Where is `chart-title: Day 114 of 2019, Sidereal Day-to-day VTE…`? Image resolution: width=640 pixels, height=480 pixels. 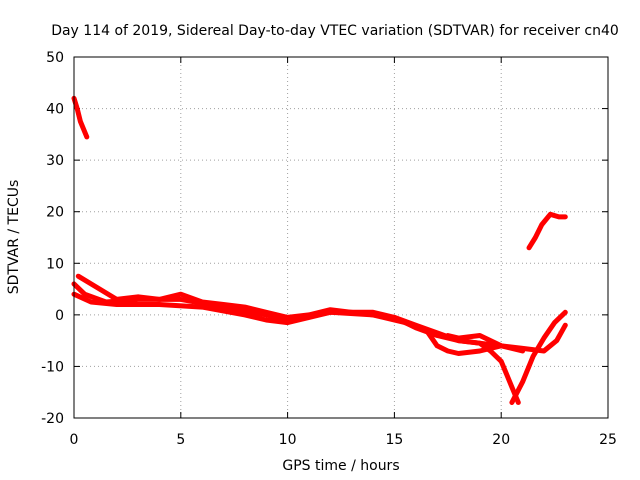 chart-title: Day 114 of 2019, Sidereal Day-to-day VTE… is located at coordinates (335, 31).